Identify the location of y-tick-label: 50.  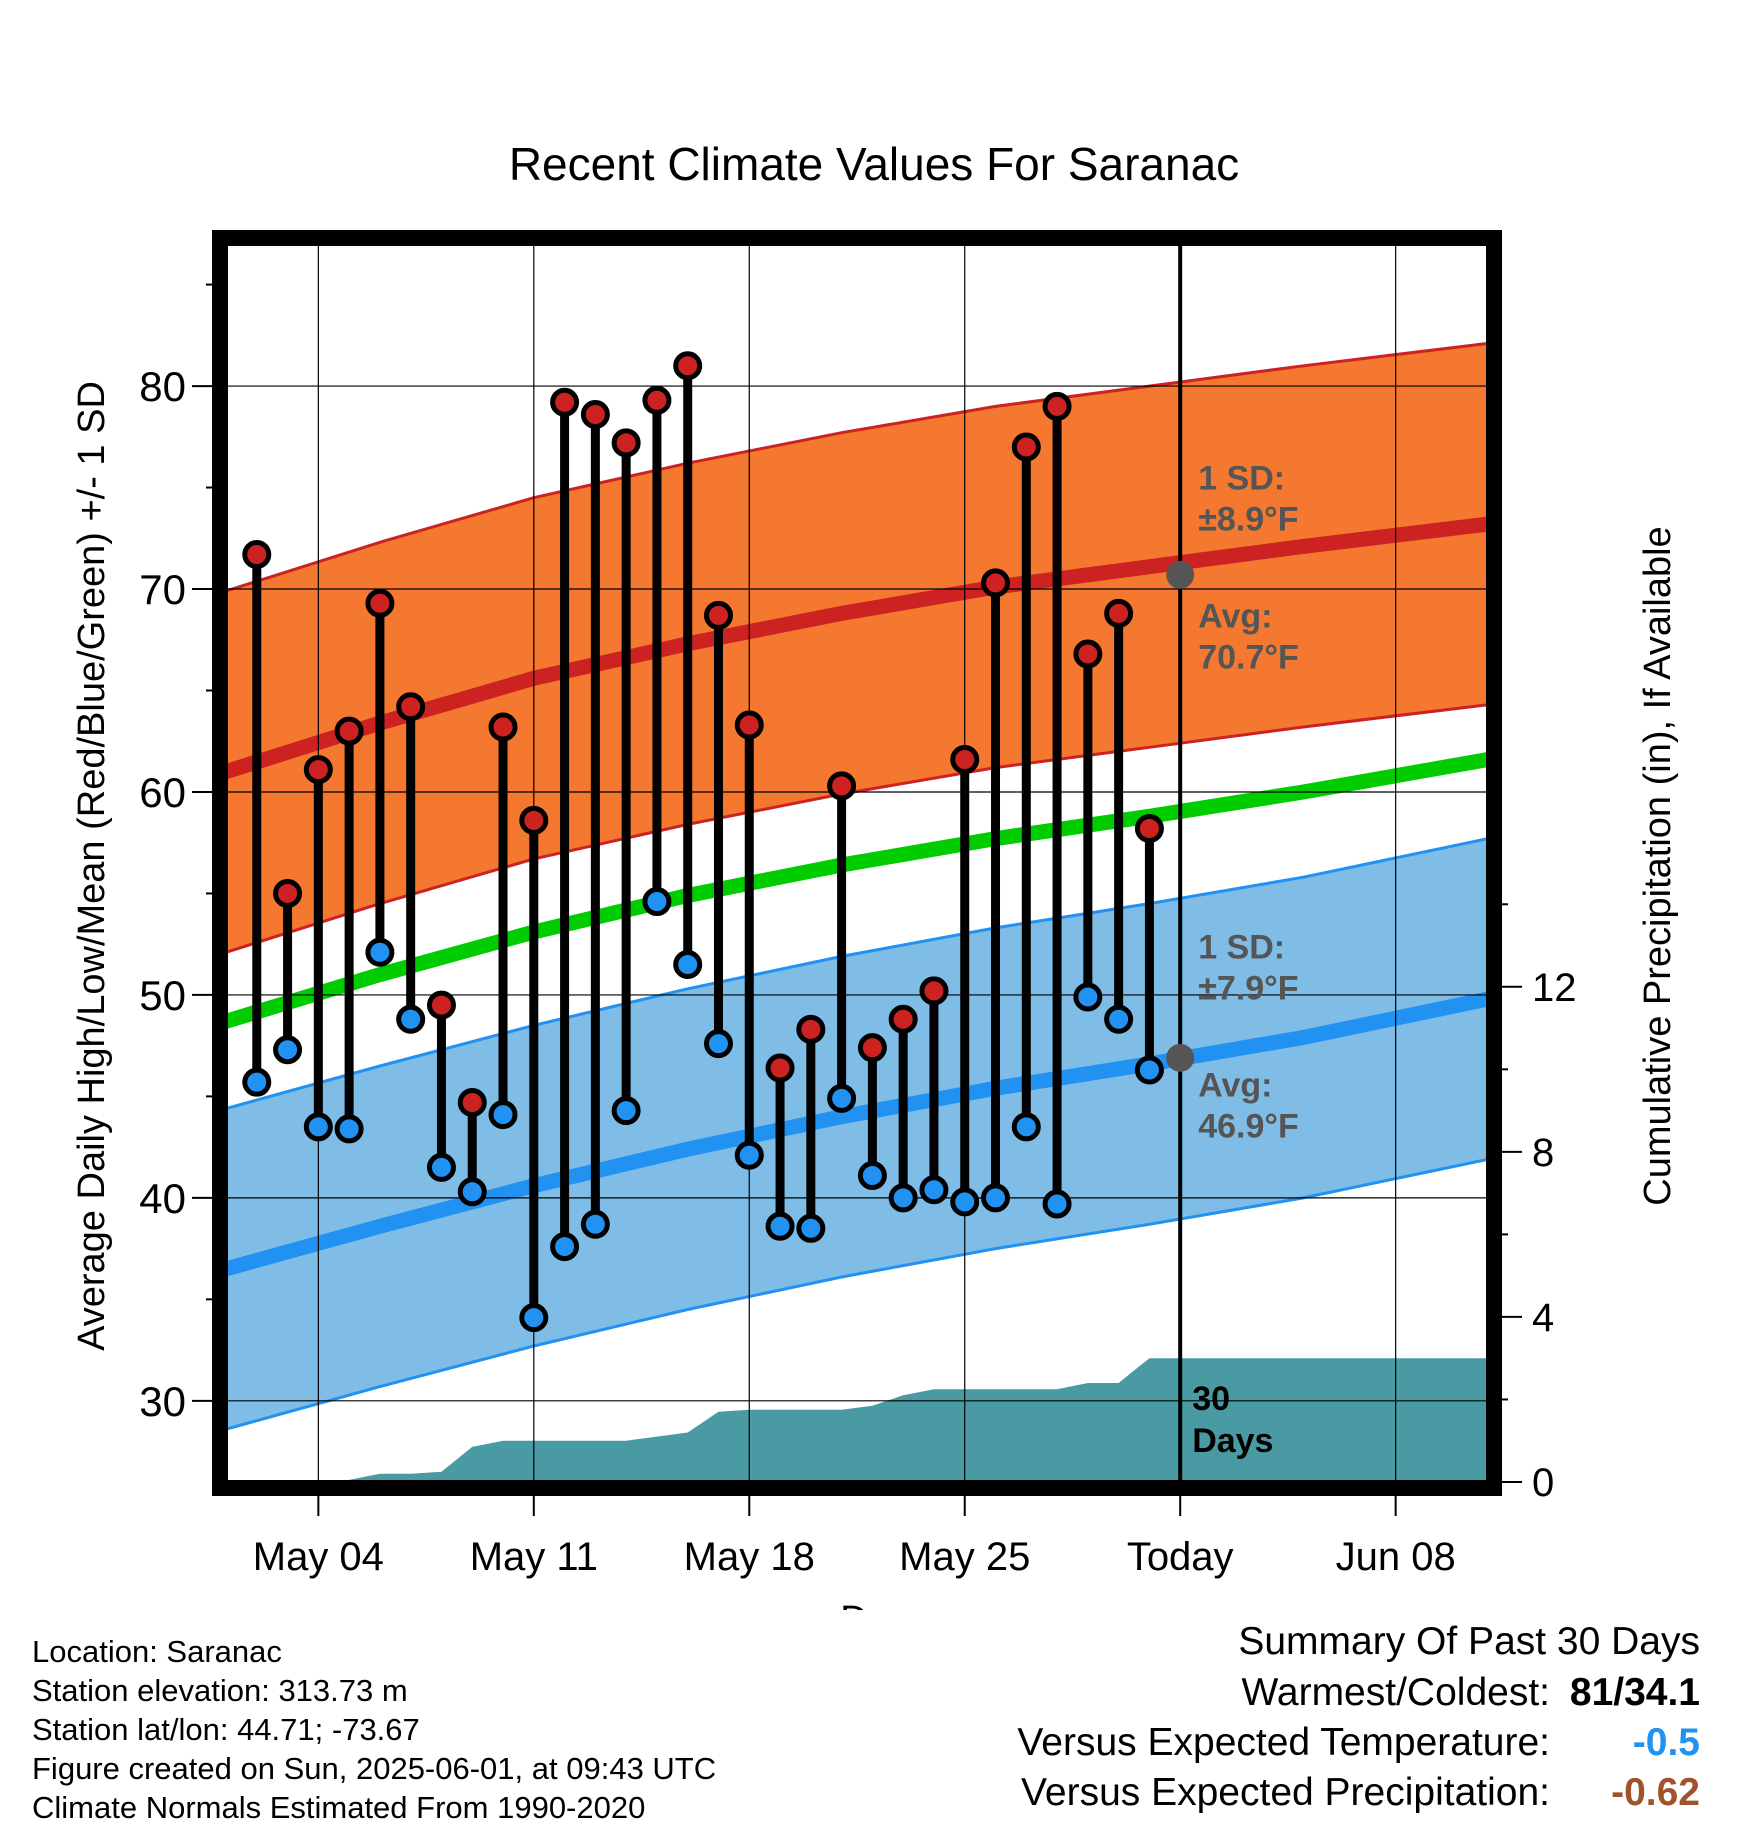
(162, 995).